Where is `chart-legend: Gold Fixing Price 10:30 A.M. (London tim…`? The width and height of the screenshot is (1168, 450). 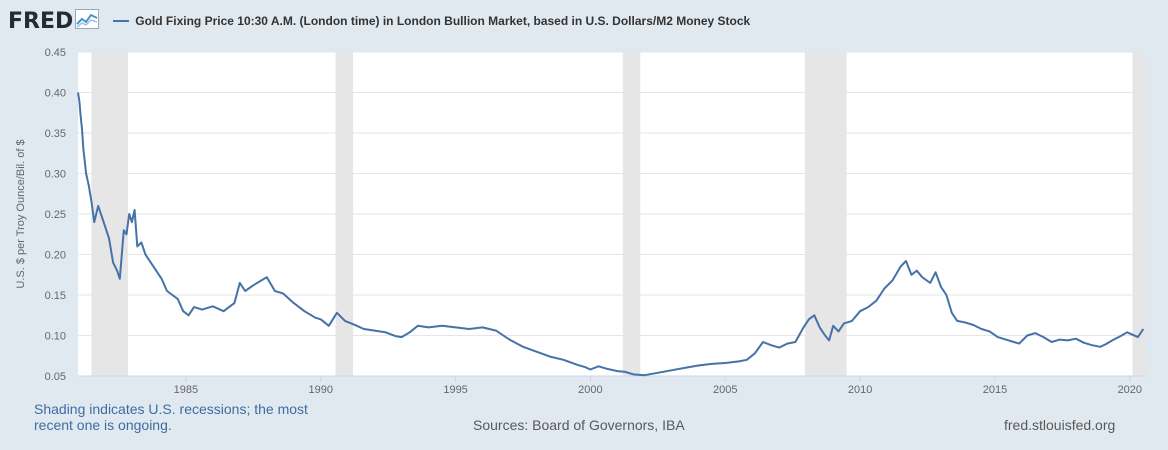 chart-legend: Gold Fixing Price 10:30 A.M. (London tim… is located at coordinates (431, 21).